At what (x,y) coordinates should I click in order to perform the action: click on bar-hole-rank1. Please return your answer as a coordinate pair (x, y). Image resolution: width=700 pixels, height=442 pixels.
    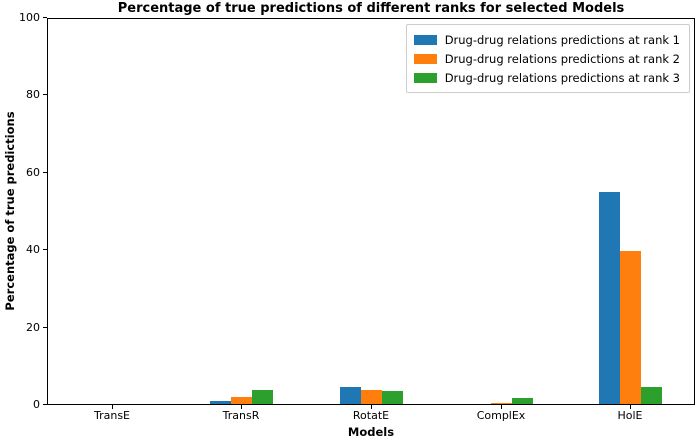
    Looking at the image, I should click on (609, 298).